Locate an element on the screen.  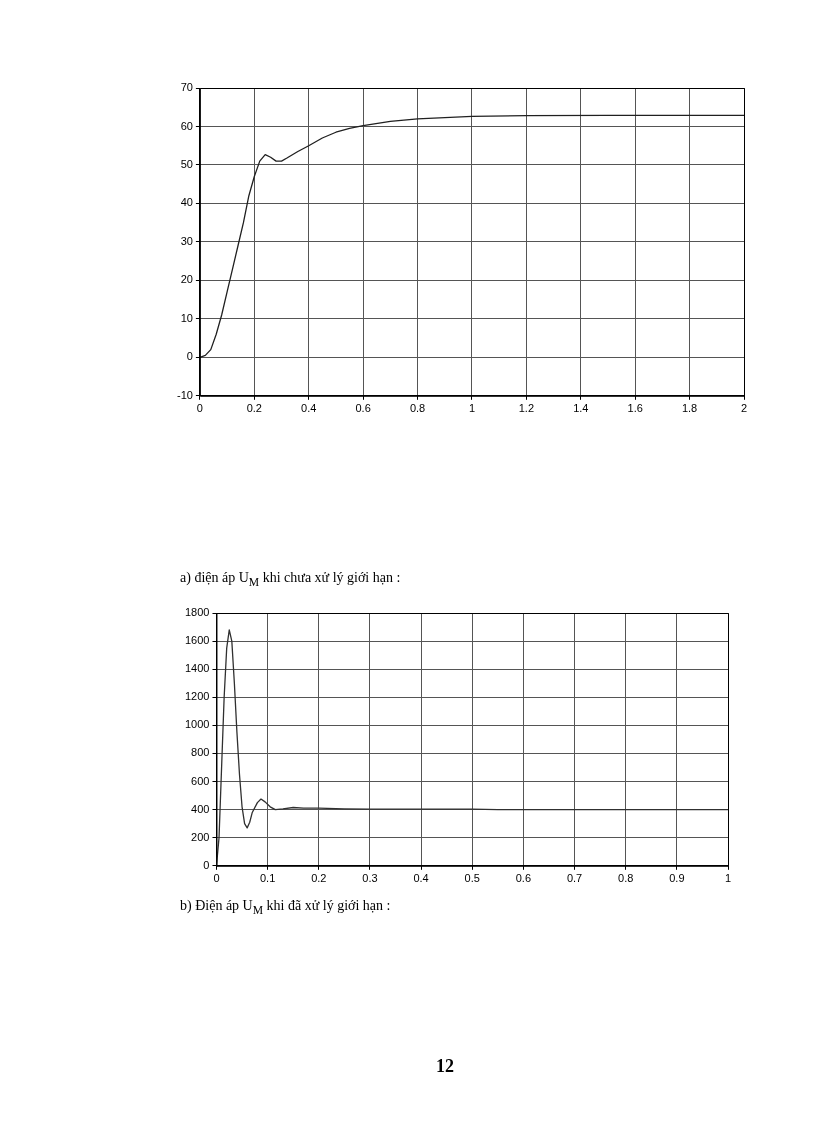
x-tick-label: 1.4 is located at coordinates (581, 408).